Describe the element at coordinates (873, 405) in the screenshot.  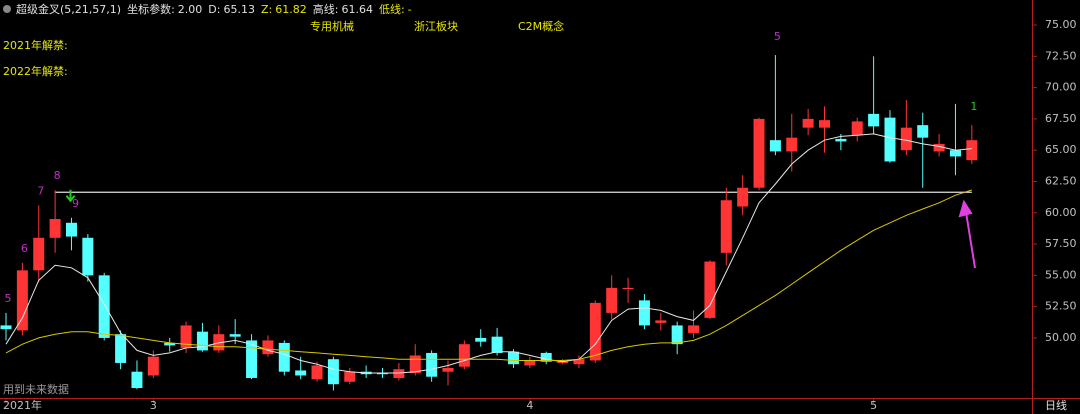
I see `x-tick-label: 5` at that location.